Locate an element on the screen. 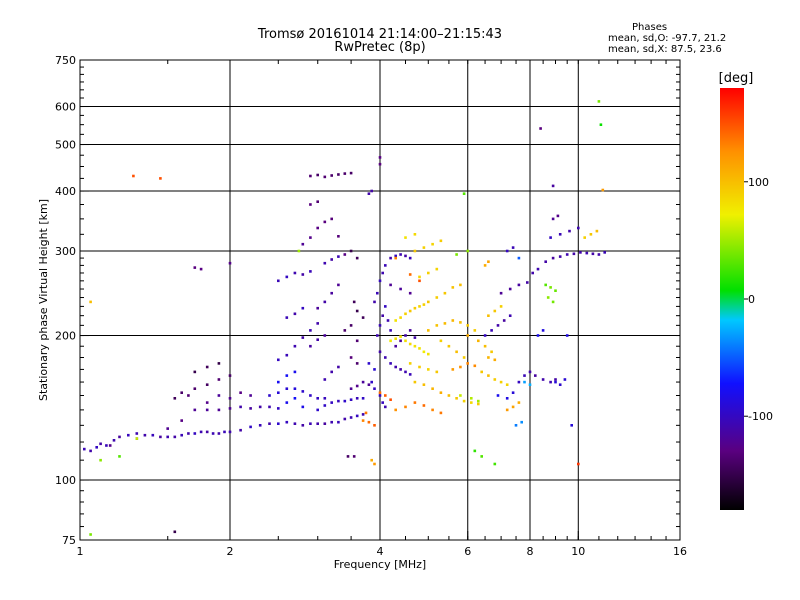 This screenshot has height=600, width=800. x-tick-label: 6 is located at coordinates (467, 551).